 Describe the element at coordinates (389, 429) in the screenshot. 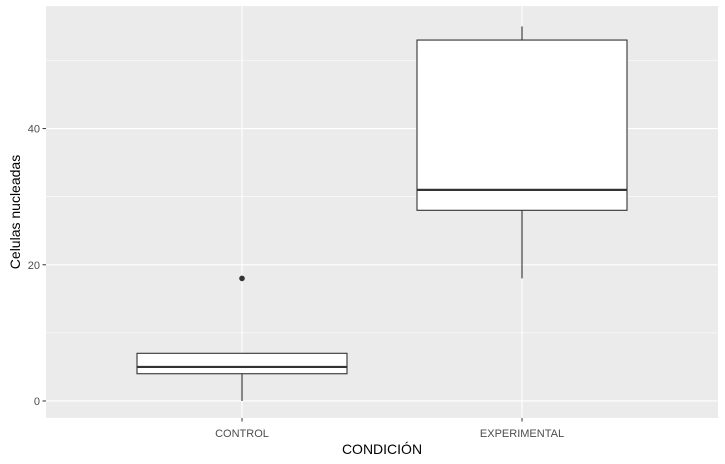

I see `x-axis-ticks: CONTROL EXPERIMENTAL` at that location.